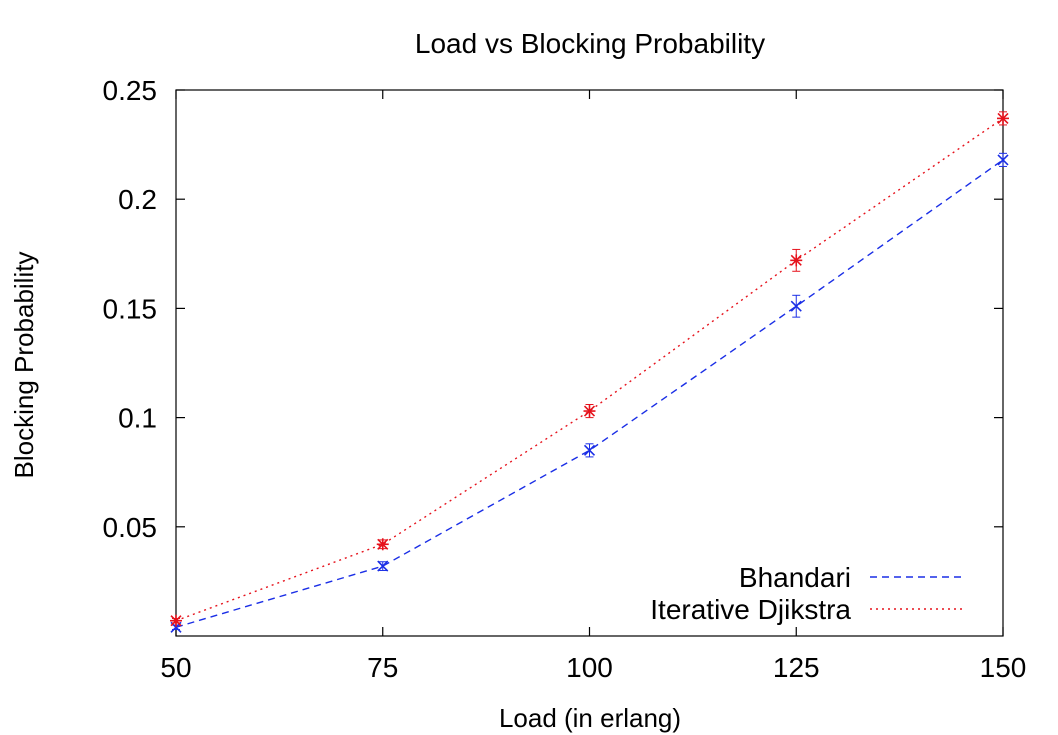 Image resolution: width=1058 pixels, height=735 pixels. Describe the element at coordinates (24, 365) in the screenshot. I see `y-axis-label: Blocking Probability` at that location.